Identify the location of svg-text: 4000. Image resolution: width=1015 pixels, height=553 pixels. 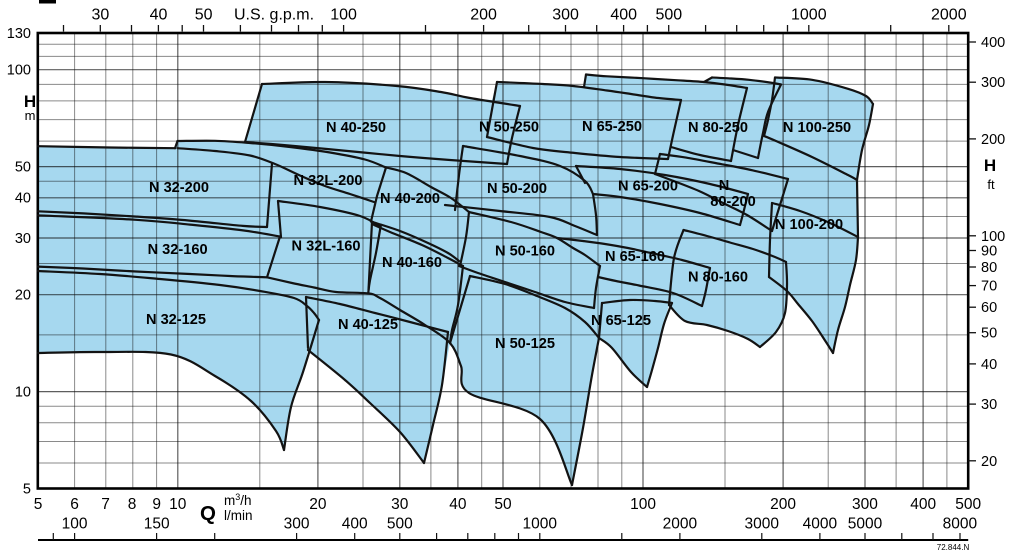
(820, 524).